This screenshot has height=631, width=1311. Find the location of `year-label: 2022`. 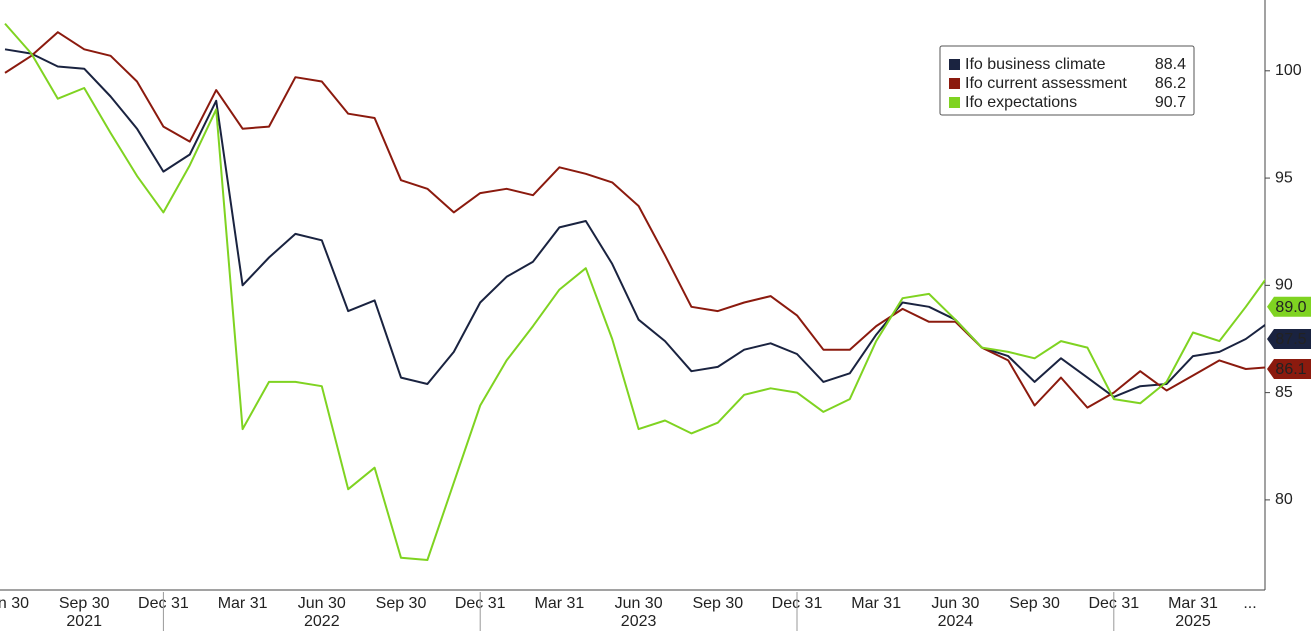

year-label: 2022 is located at coordinates (322, 621).